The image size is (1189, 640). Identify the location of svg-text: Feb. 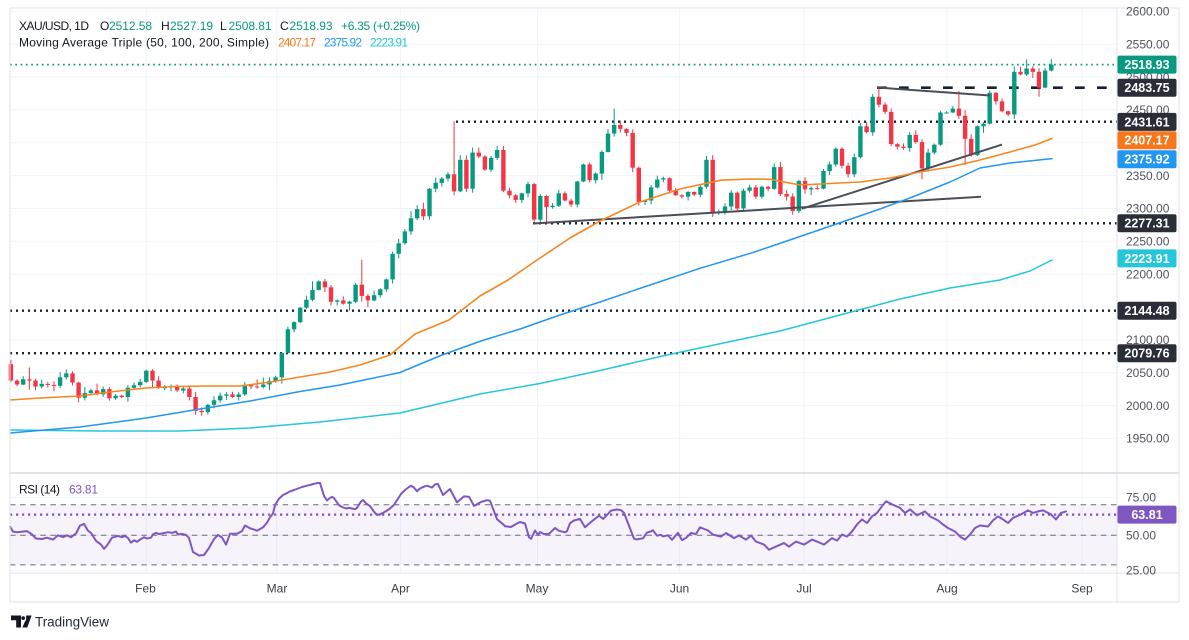
(145, 589).